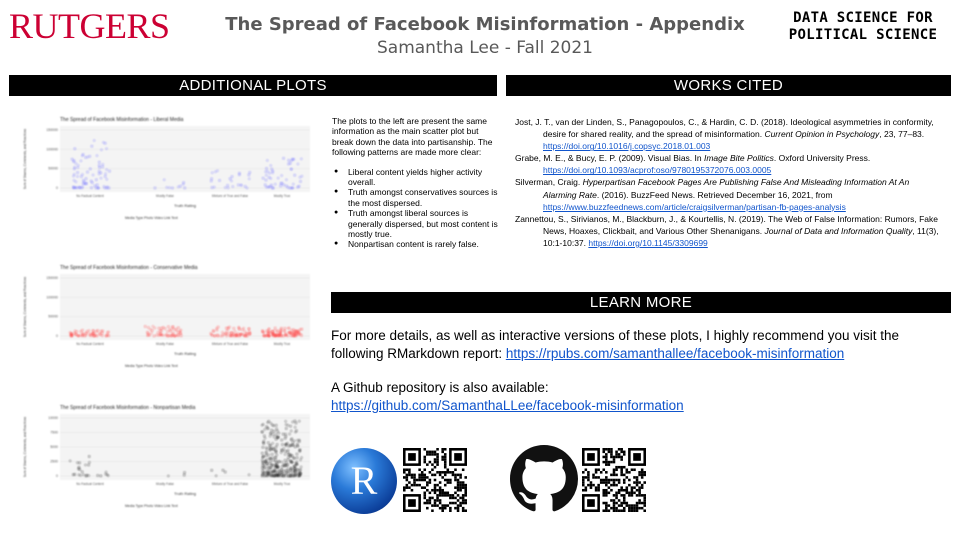 The height and width of the screenshot is (540, 960). Describe the element at coordinates (54, 433) in the screenshot. I see `svg-text: 7500` at that location.